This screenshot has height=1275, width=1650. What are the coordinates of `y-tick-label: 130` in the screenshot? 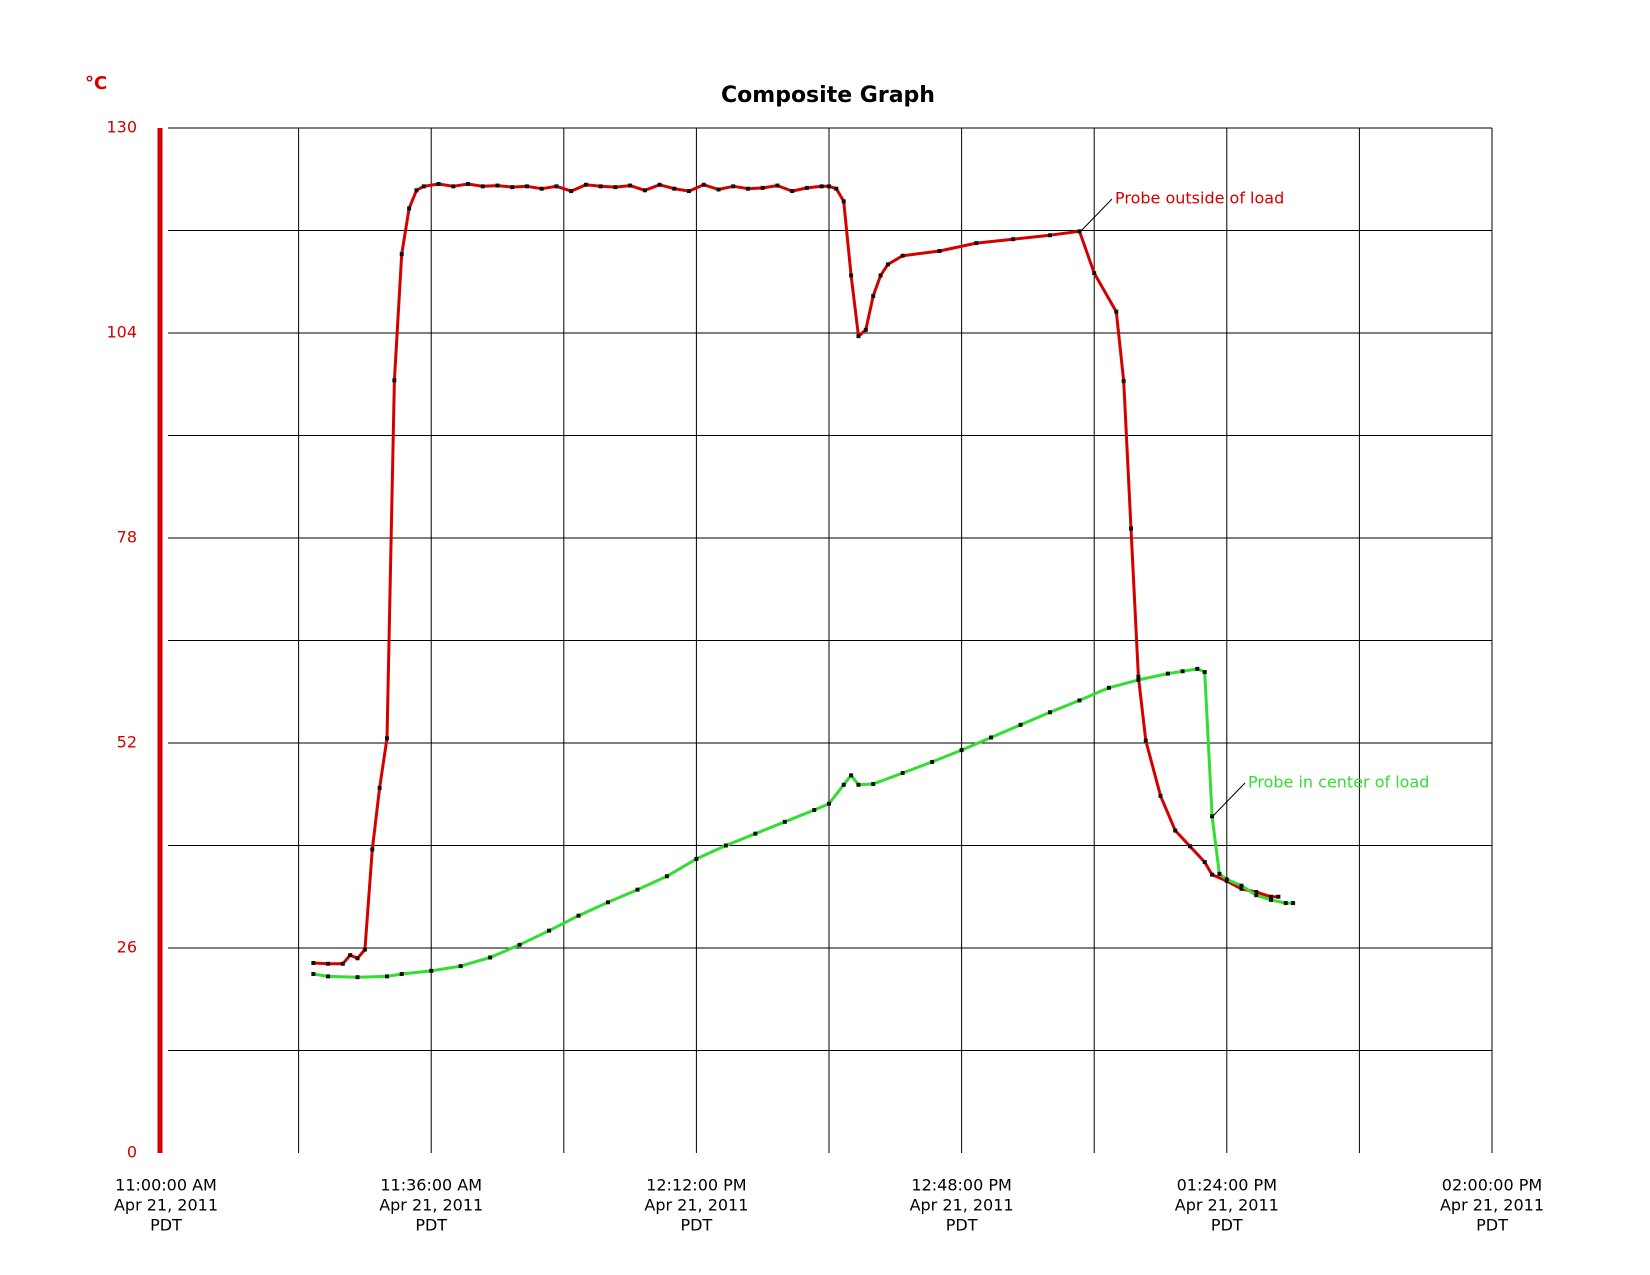 It's located at (121, 127).